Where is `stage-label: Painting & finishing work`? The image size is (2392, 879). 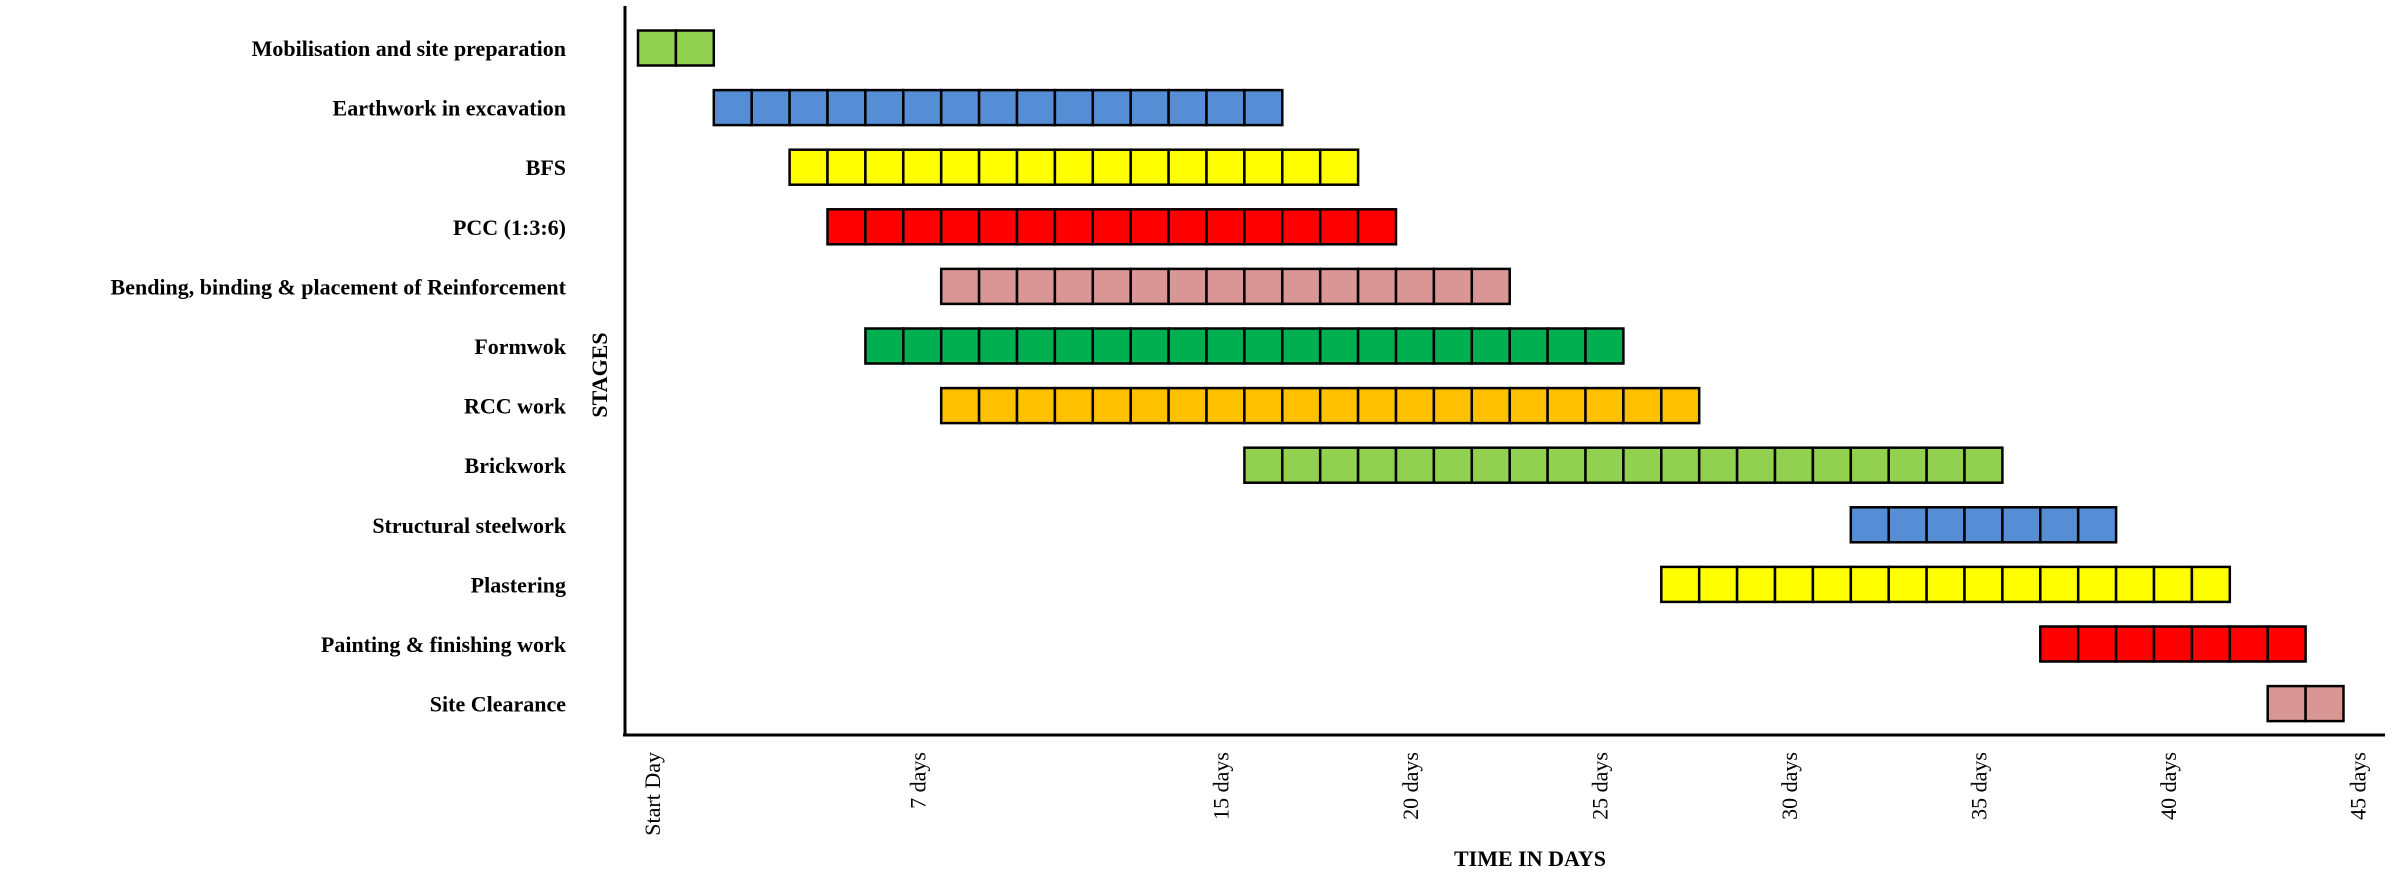 stage-label: Painting & finishing work is located at coordinates (444, 644).